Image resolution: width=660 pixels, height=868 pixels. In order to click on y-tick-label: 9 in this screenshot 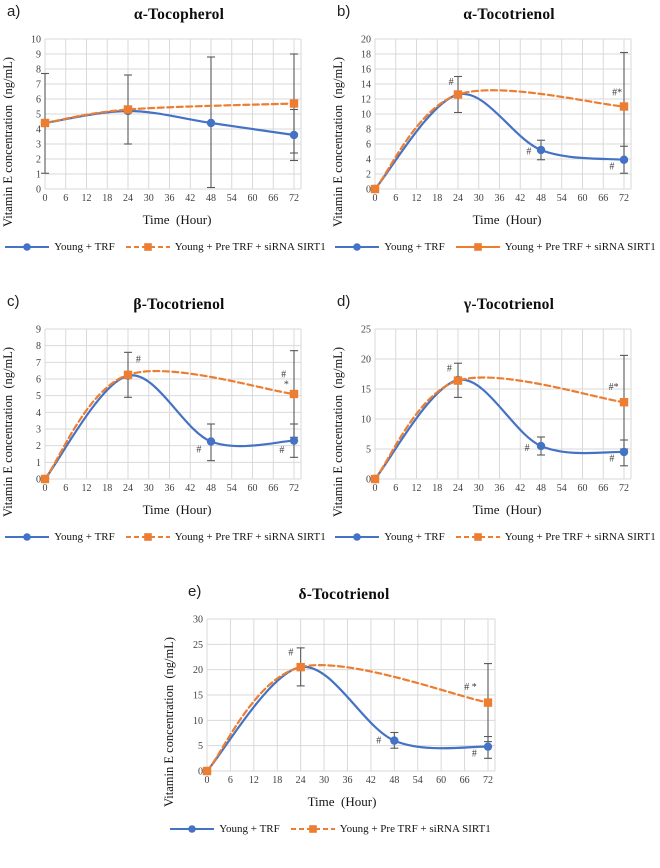, I will do `click(38, 330)`.